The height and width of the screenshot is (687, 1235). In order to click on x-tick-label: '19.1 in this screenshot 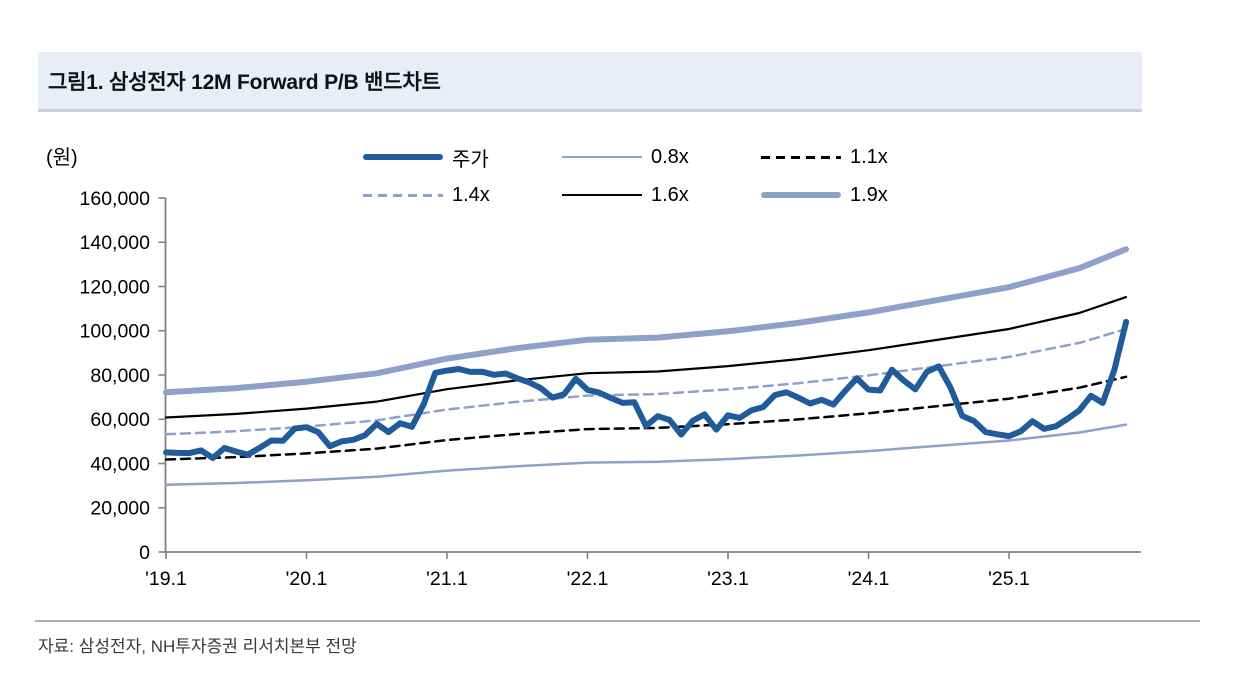, I will do `click(166, 579)`.